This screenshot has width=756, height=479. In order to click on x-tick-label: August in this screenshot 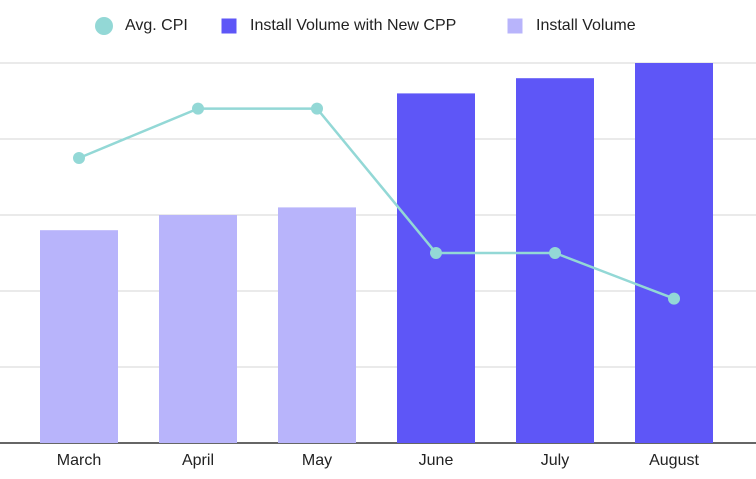, I will do `click(674, 460)`.